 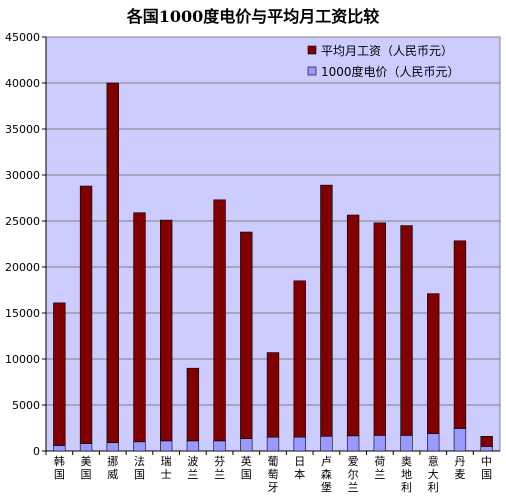 What do you see at coordinates (433, 474) in the screenshot?
I see `x-tick-label: 意大利` at bounding box center [433, 474].